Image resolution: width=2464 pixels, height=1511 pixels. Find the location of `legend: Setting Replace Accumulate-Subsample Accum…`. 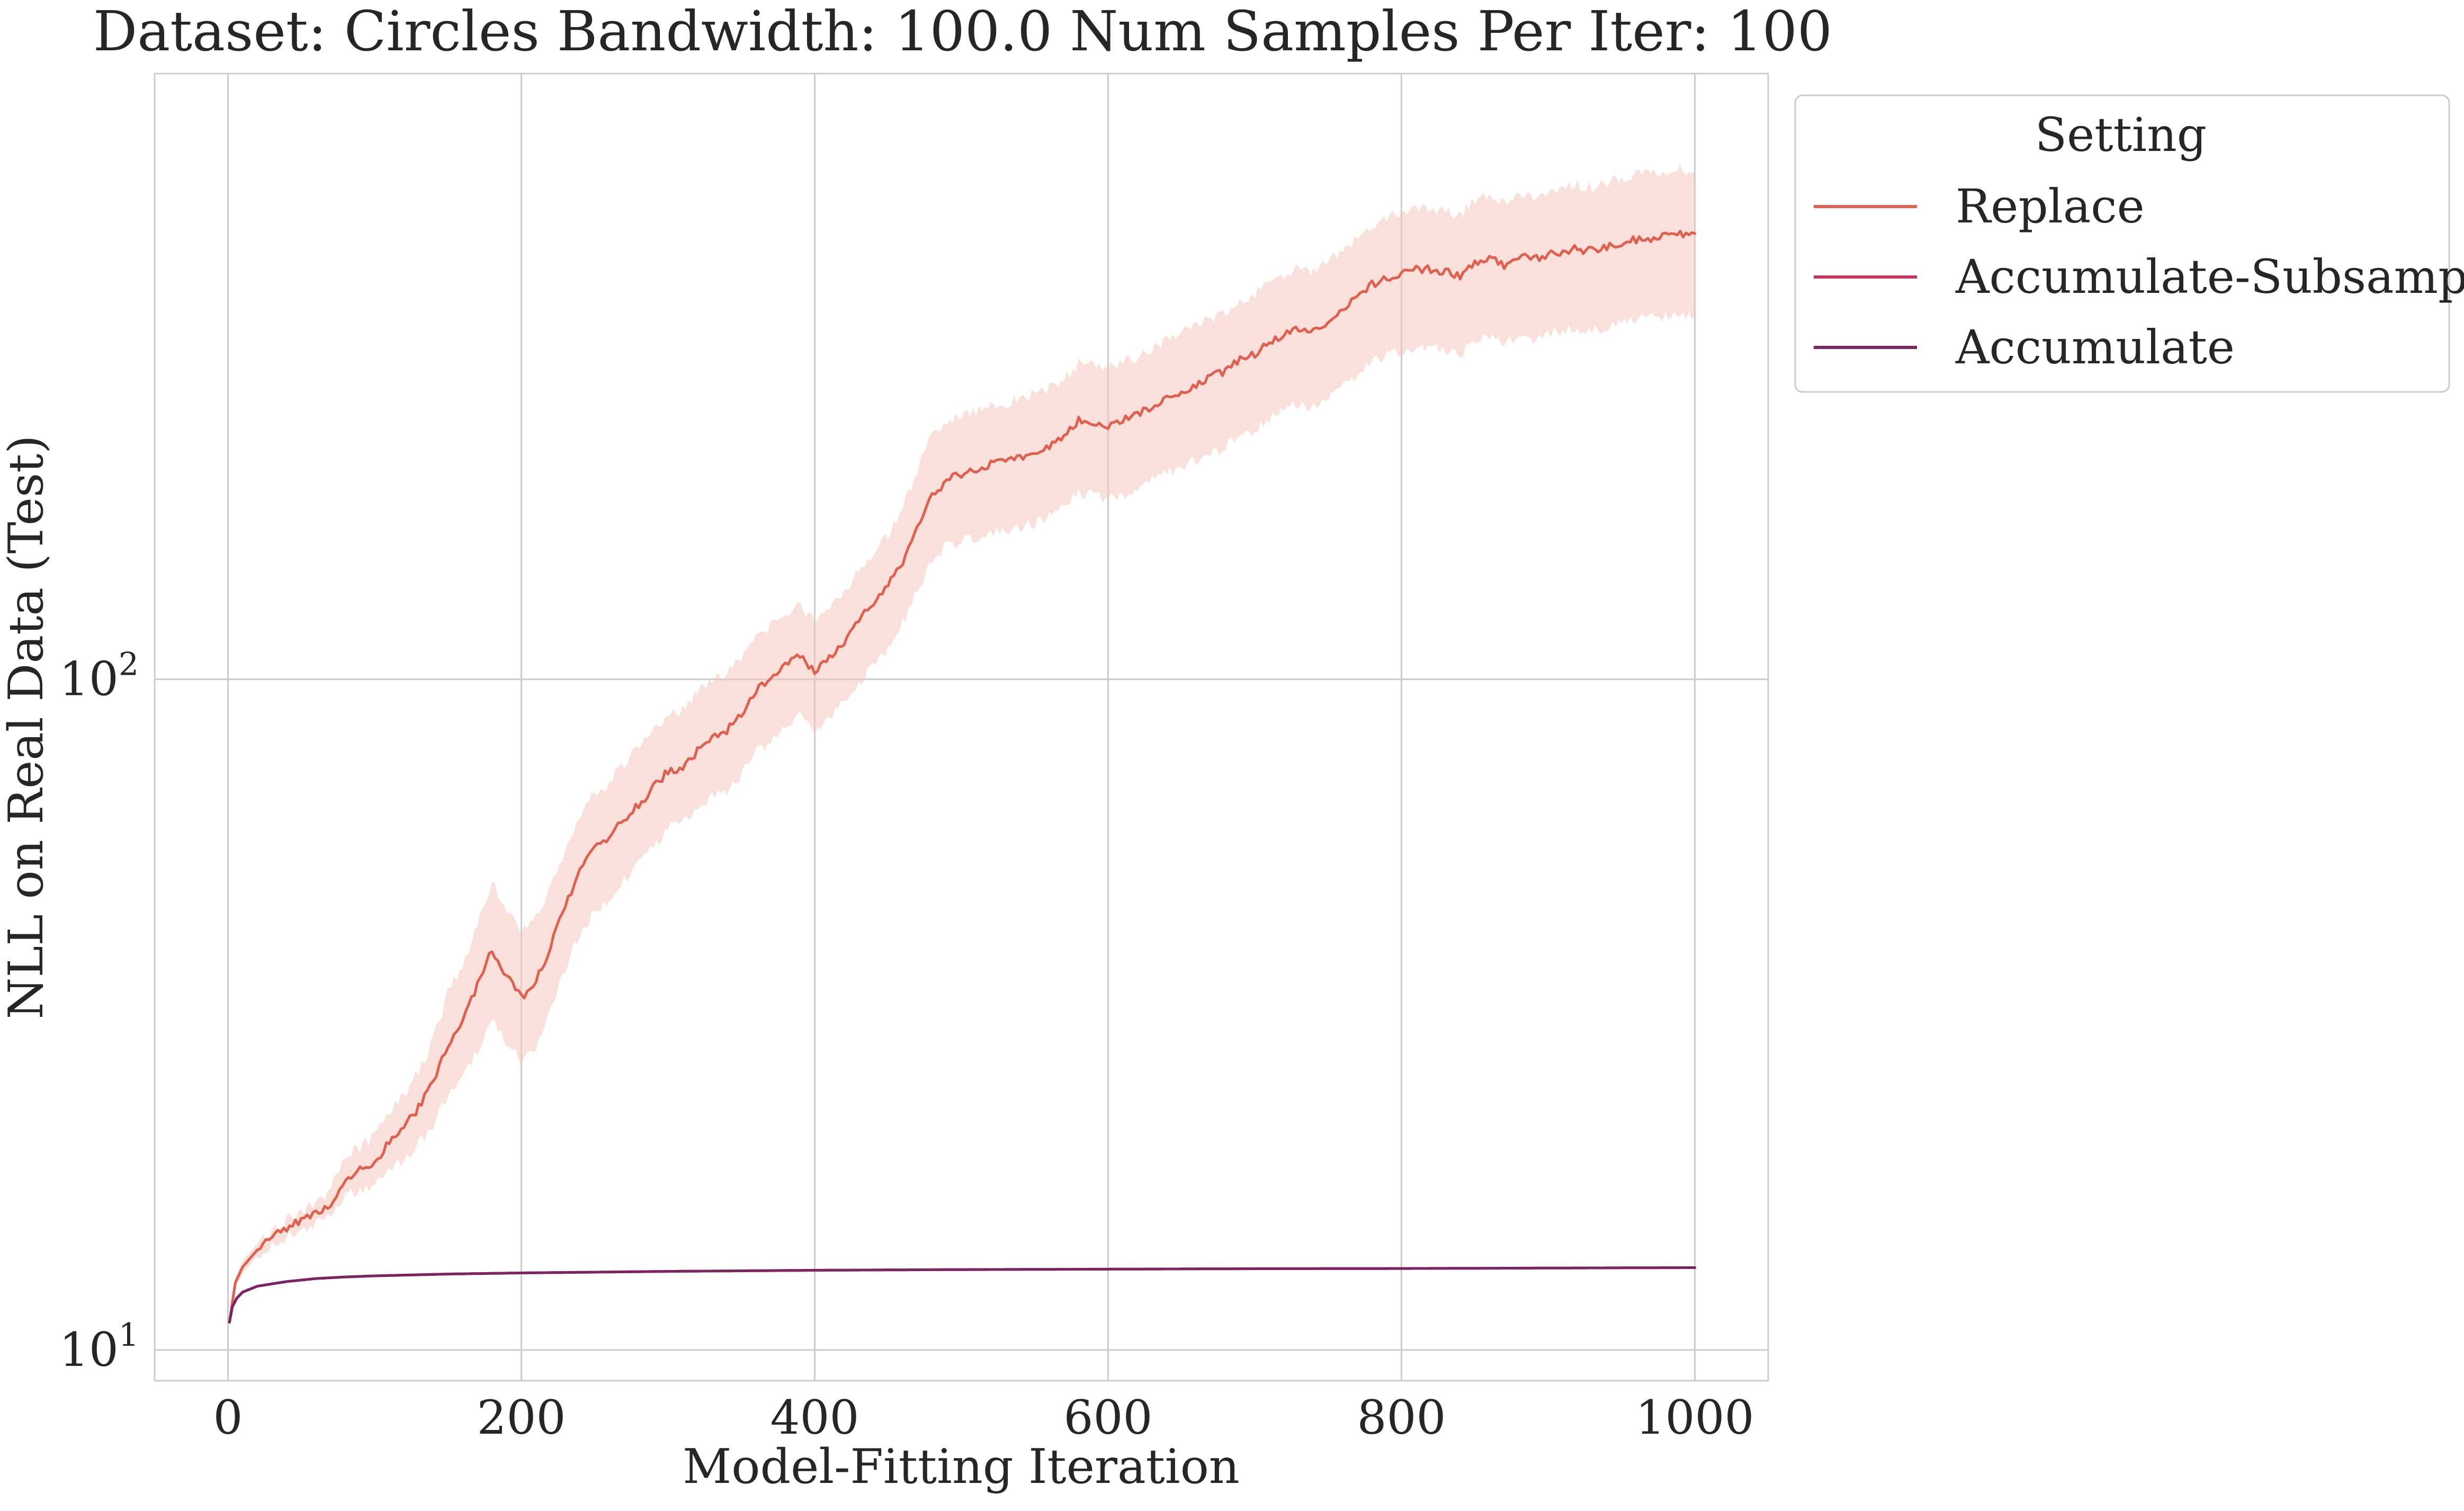

legend: Setting Replace Accumulate-Subsample Accum… is located at coordinates (2129, 243).